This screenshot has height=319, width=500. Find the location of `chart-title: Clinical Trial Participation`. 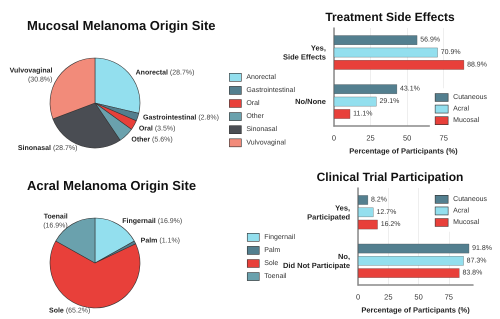

chart-title: Clinical Trial Participation is located at coordinates (390, 177).